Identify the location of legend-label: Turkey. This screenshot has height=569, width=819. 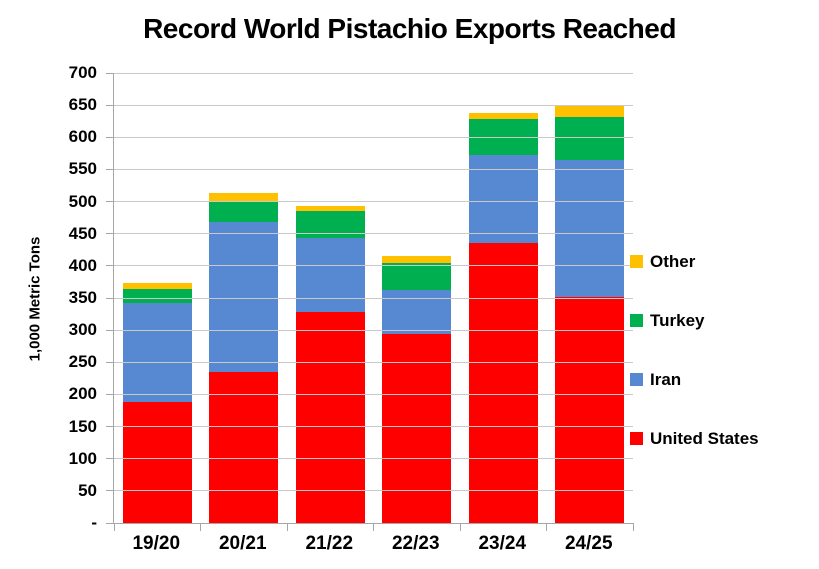
(677, 320).